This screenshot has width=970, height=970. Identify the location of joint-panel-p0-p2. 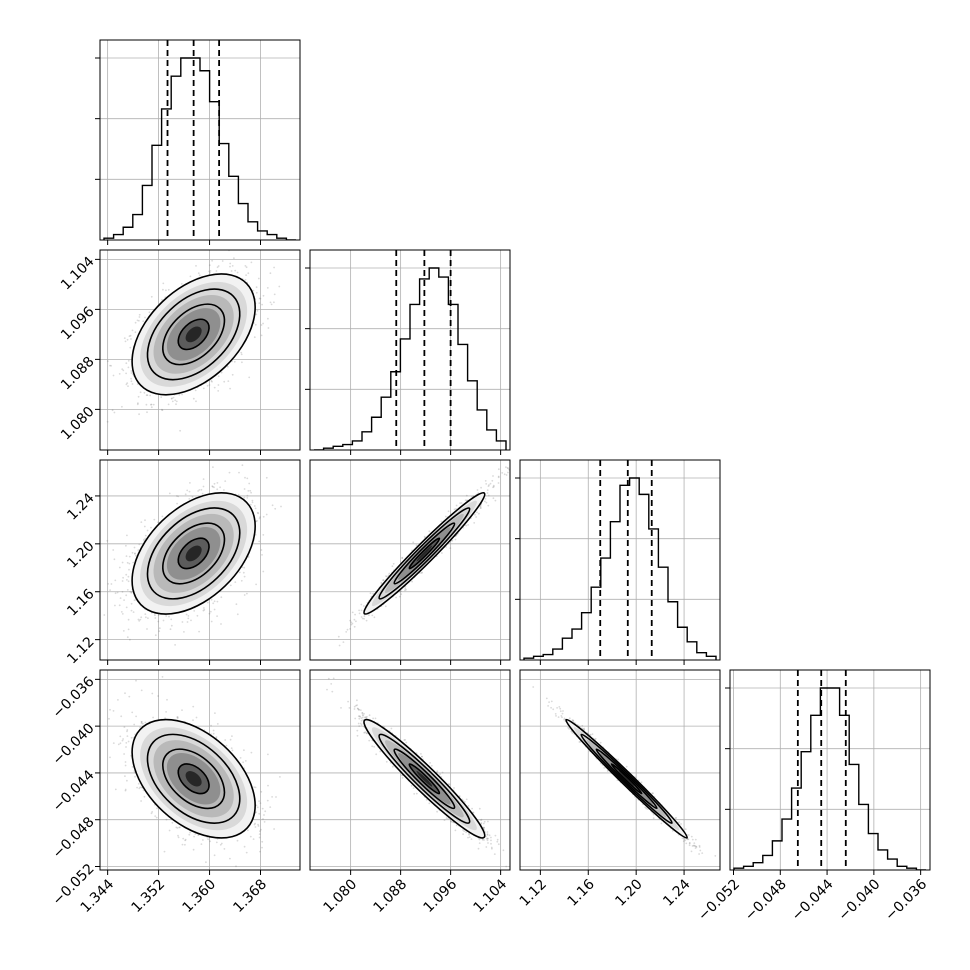
(198, 562).